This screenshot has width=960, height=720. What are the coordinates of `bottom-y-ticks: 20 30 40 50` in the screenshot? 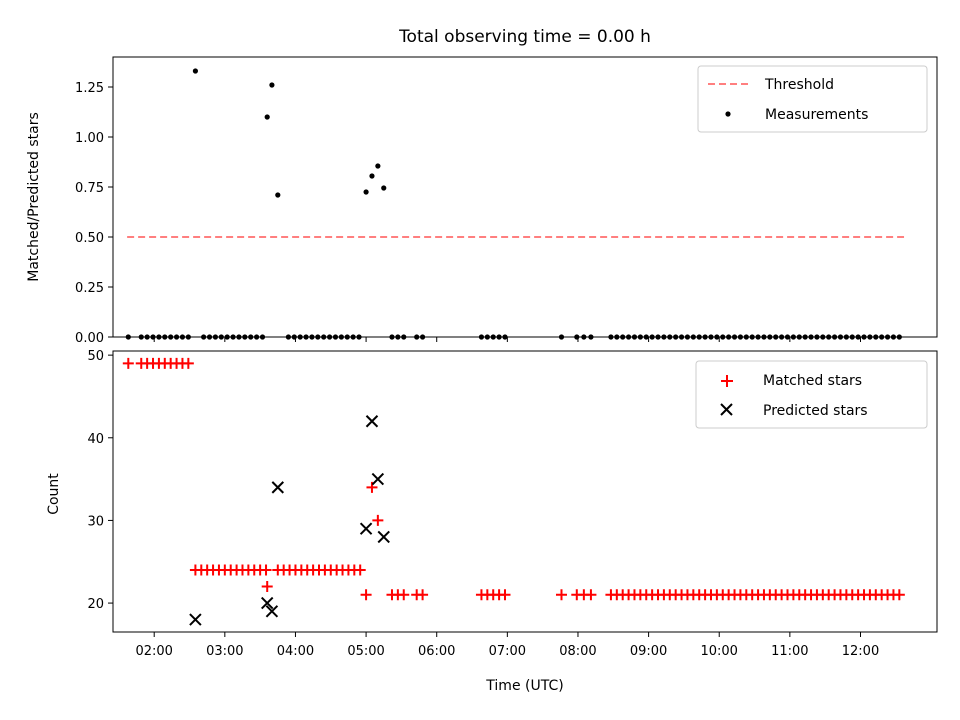 It's located at (100, 480).